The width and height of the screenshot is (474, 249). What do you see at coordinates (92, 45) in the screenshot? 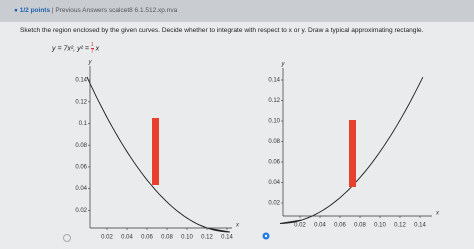
I see `numerator: 1` at bounding box center [92, 45].